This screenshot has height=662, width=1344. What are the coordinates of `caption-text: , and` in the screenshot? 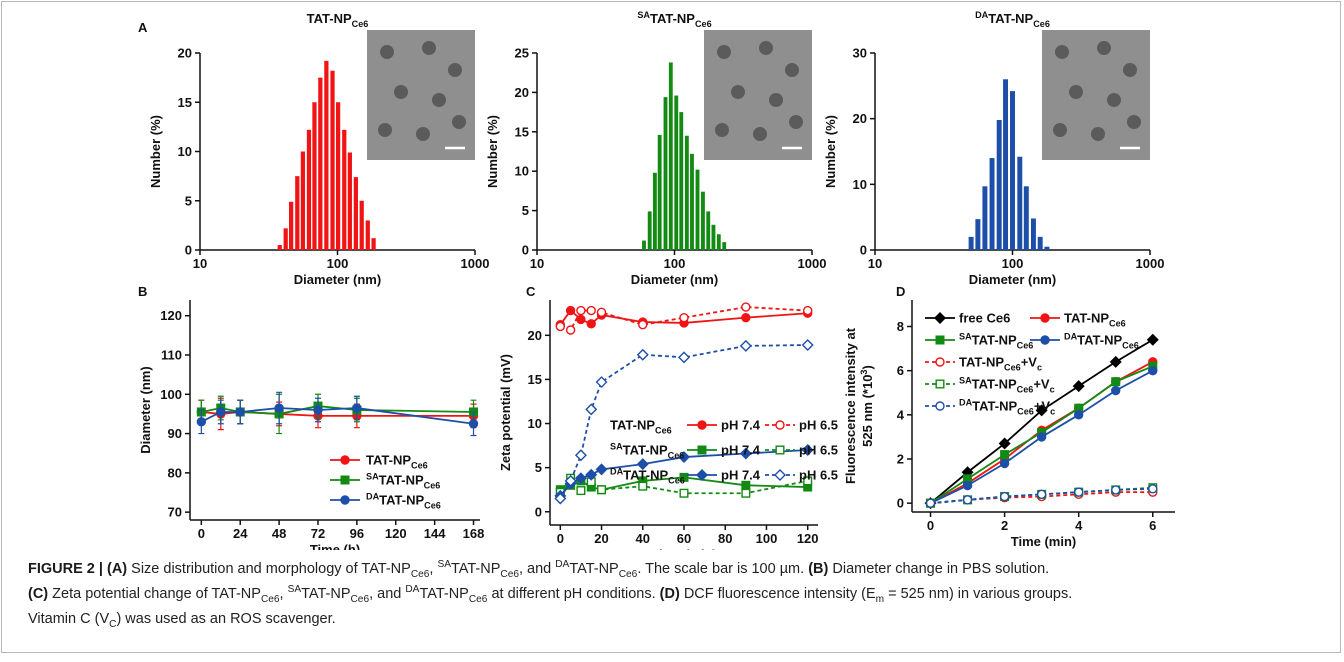 It's located at (537, 569).